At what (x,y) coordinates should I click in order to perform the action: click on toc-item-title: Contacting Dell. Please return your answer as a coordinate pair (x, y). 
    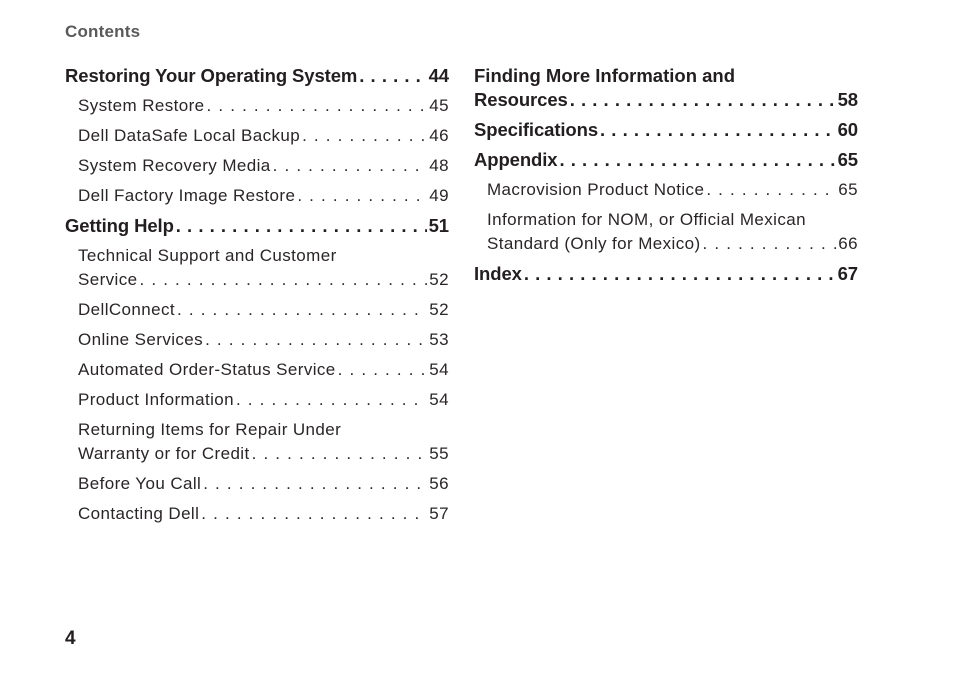
    Looking at the image, I should click on (139, 513).